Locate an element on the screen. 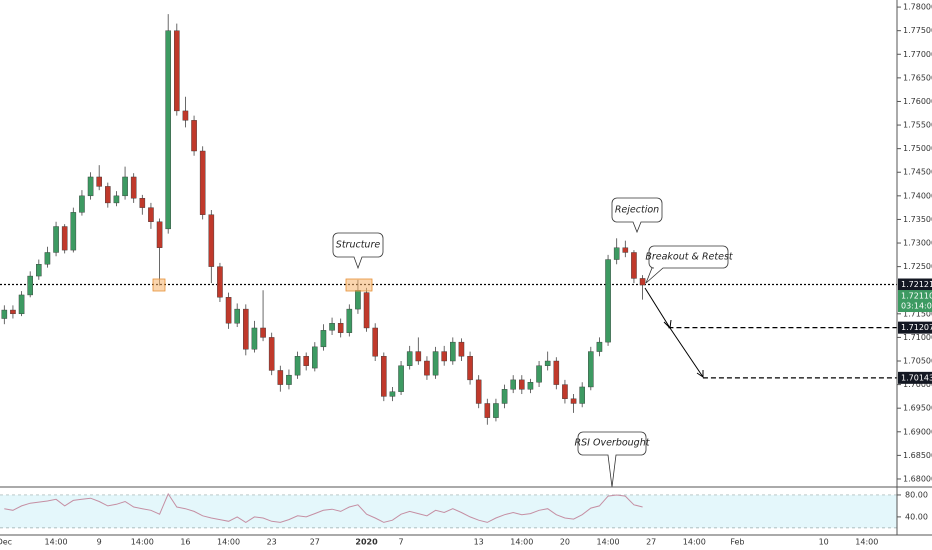  y-tick-label: 1.76500 is located at coordinates (917, 77).